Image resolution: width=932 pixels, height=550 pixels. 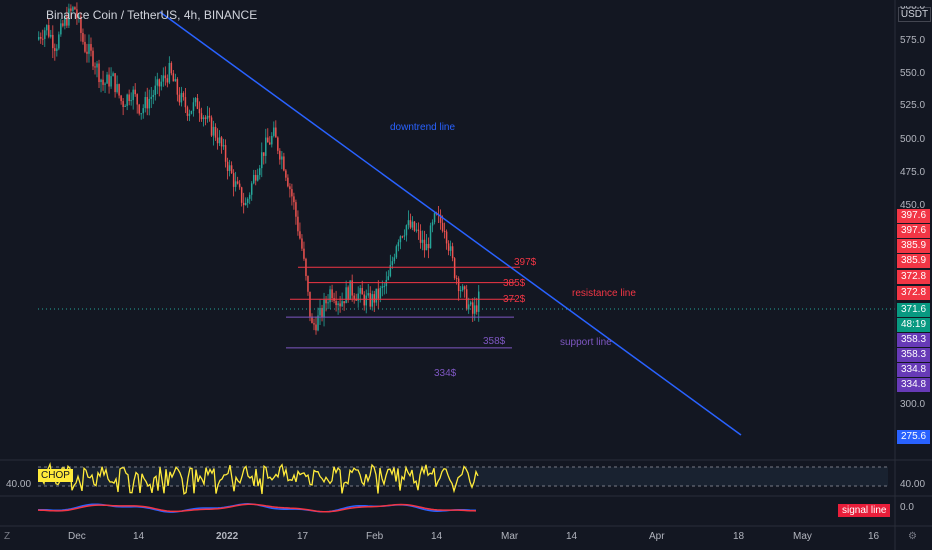 I want to click on signal-line-label: signal line, so click(x=864, y=510).